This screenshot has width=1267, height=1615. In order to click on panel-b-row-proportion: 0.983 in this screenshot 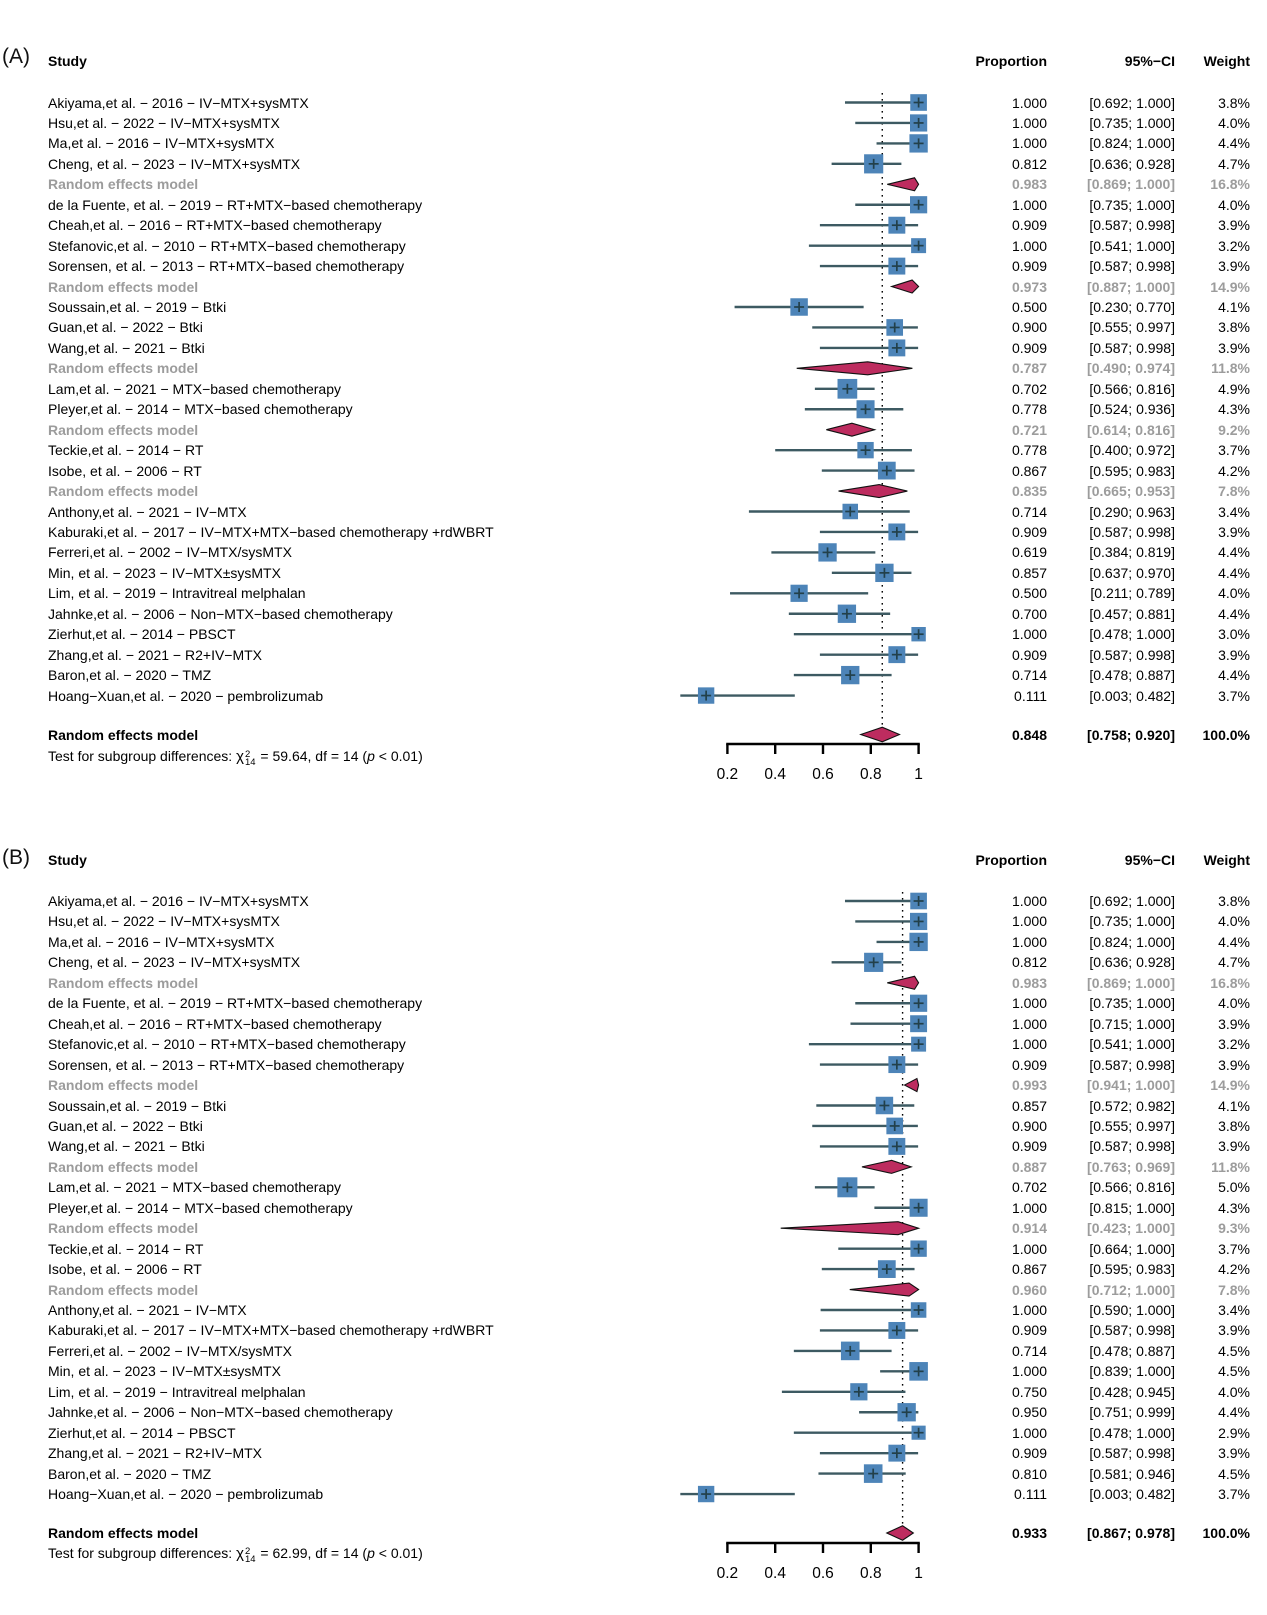, I will do `click(1029, 982)`.